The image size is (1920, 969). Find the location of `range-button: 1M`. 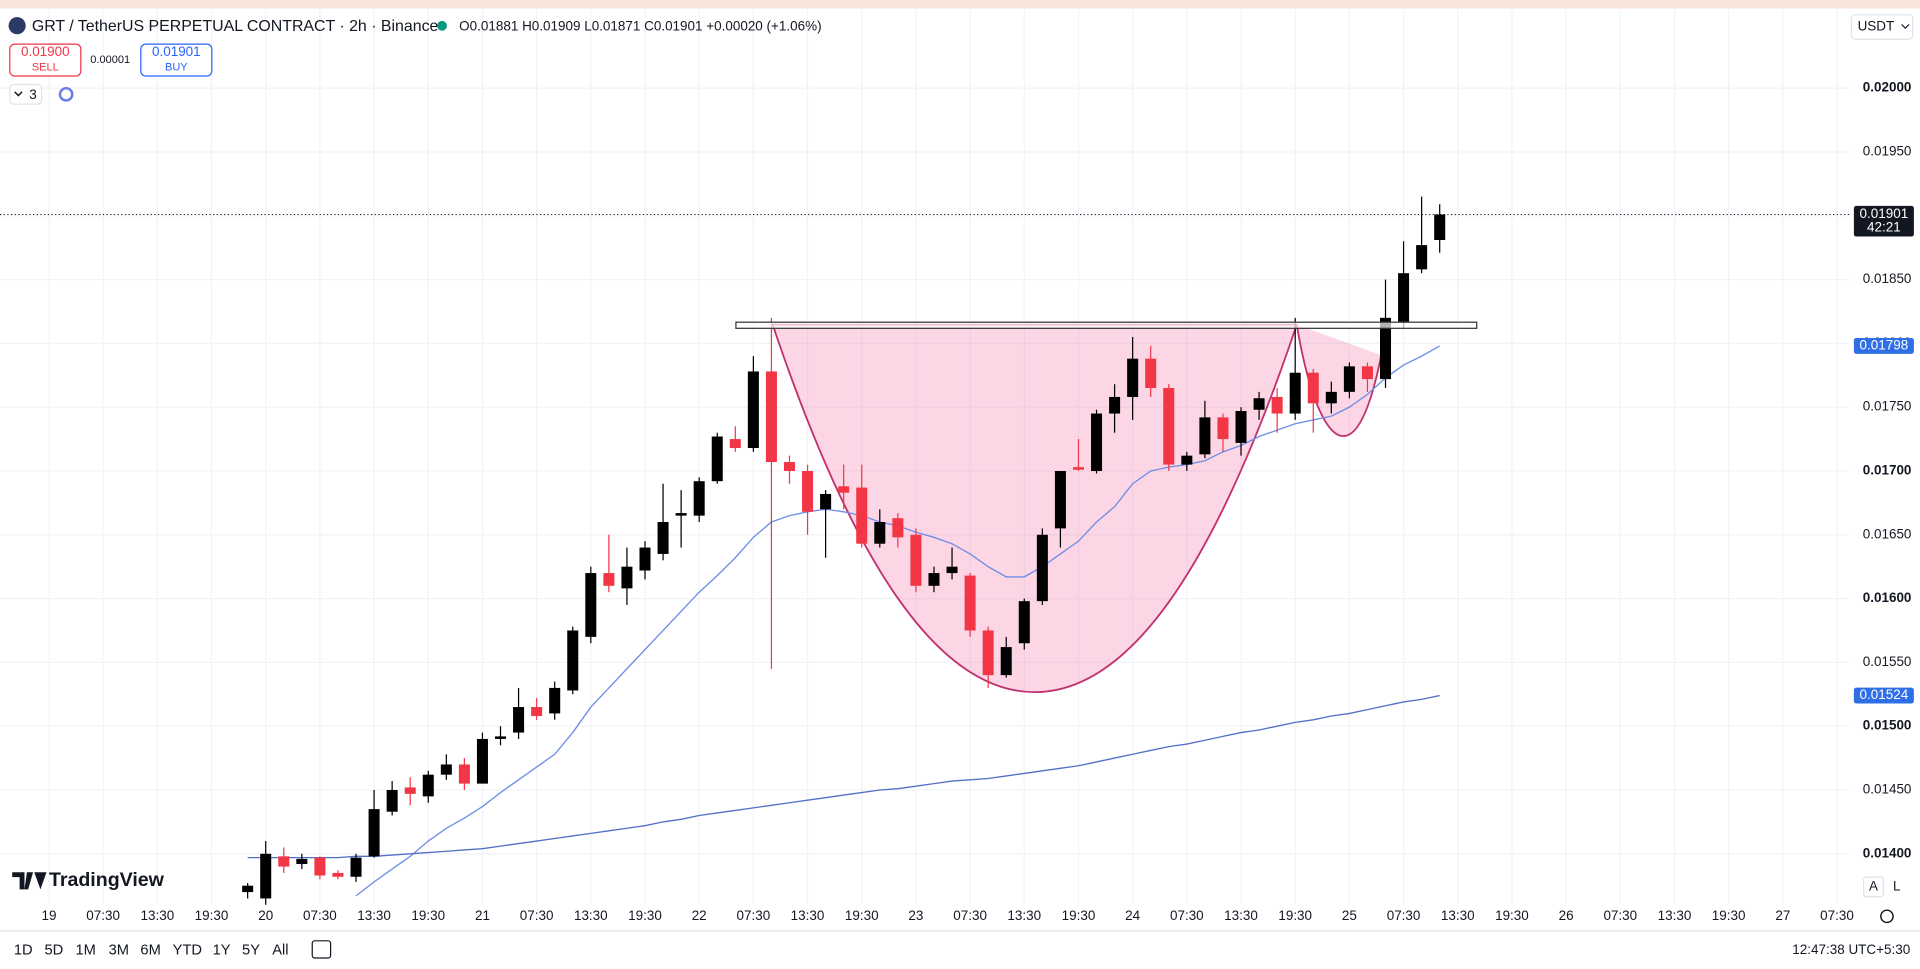

range-button: 1M is located at coordinates (86, 950).